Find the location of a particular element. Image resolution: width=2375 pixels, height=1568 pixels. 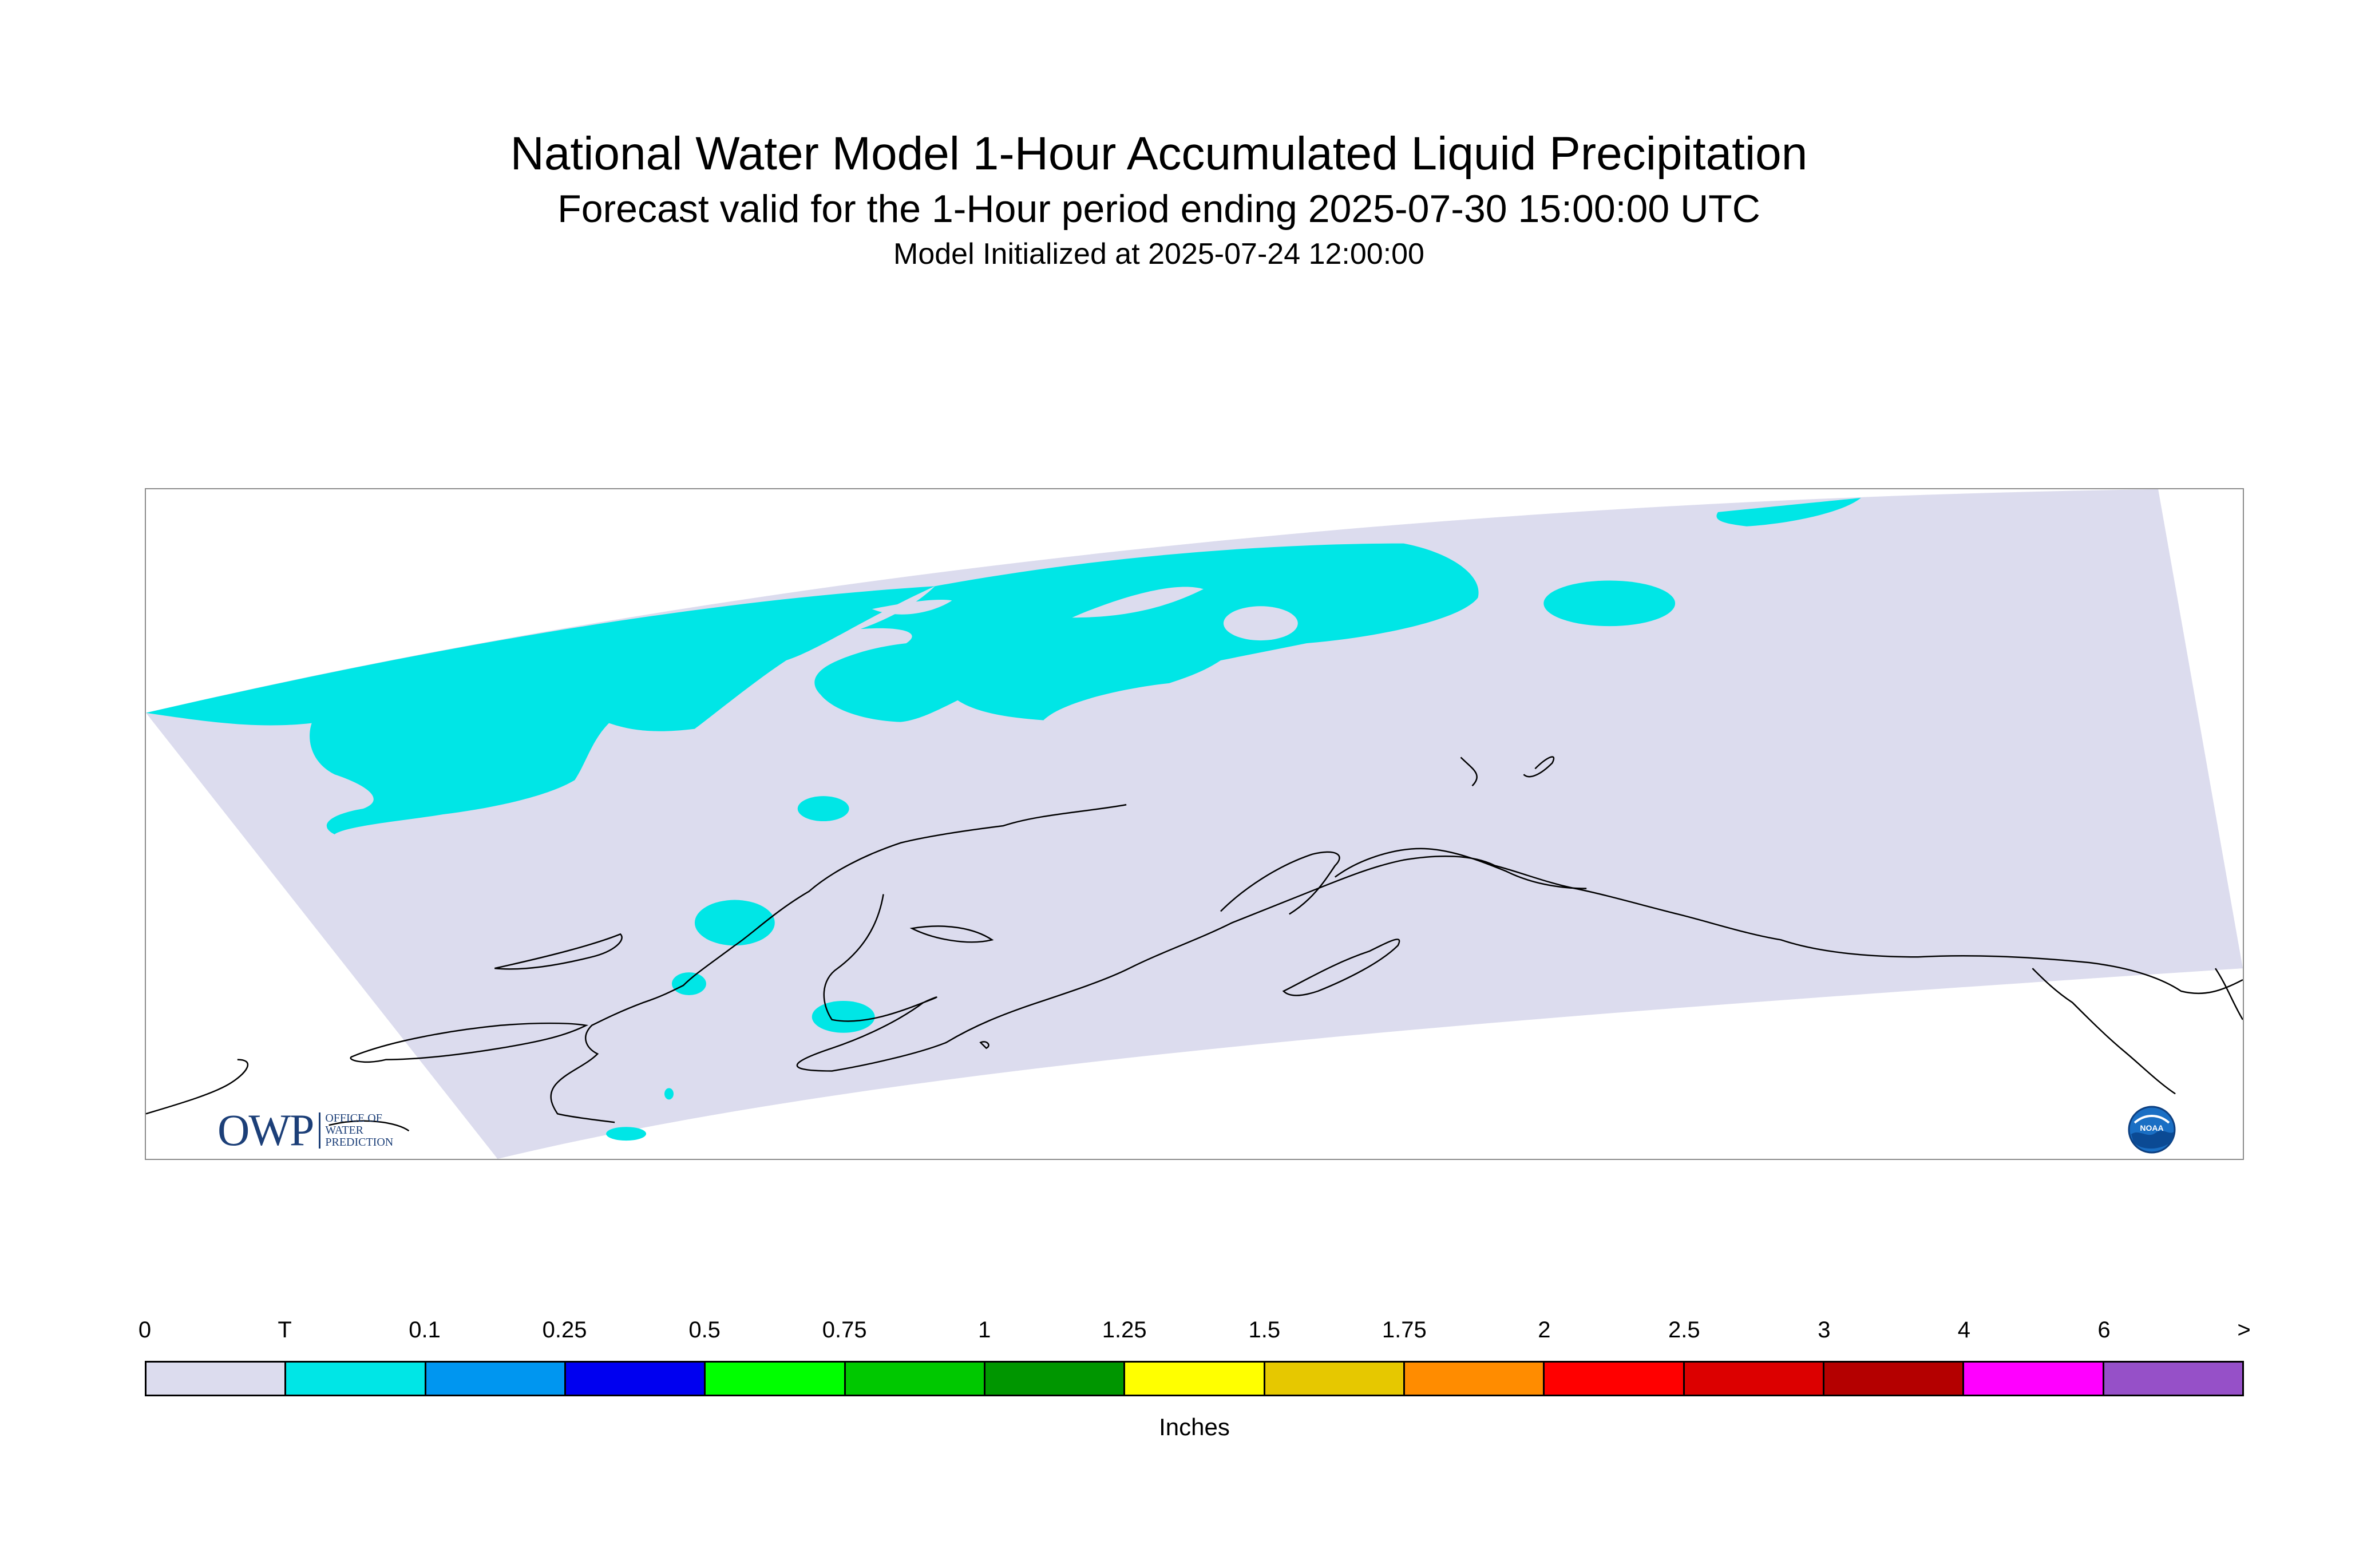

owp-logo-line2: WATER is located at coordinates (344, 1130).